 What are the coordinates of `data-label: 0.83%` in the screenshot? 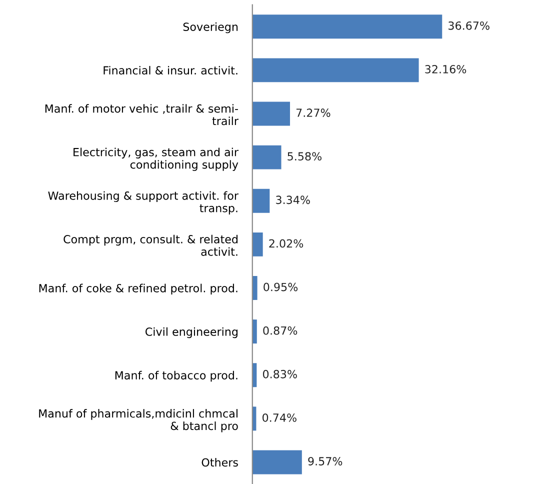 It's located at (279, 374).